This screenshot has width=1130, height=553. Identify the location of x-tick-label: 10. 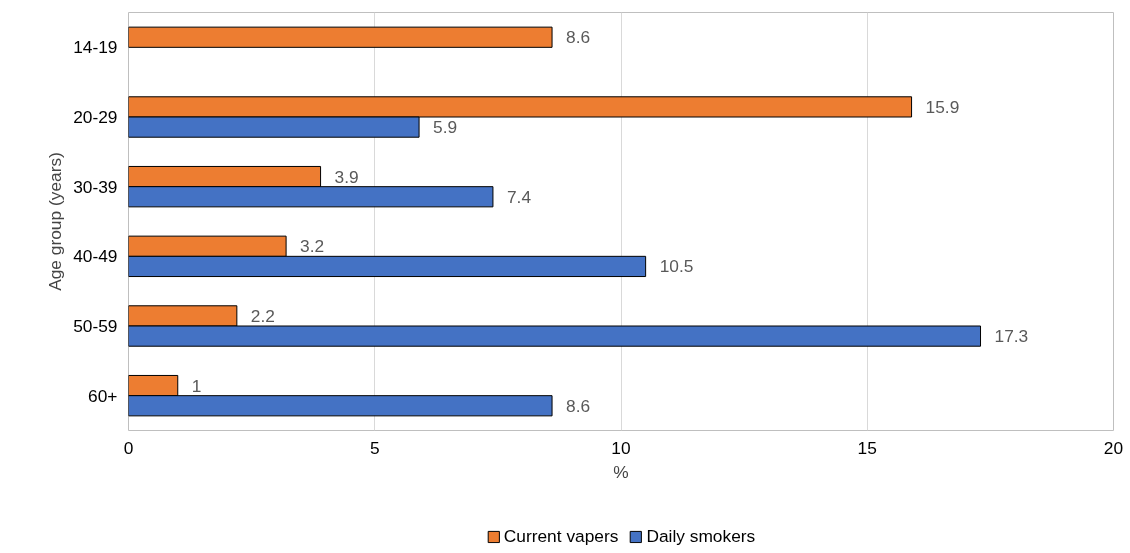
(621, 447).